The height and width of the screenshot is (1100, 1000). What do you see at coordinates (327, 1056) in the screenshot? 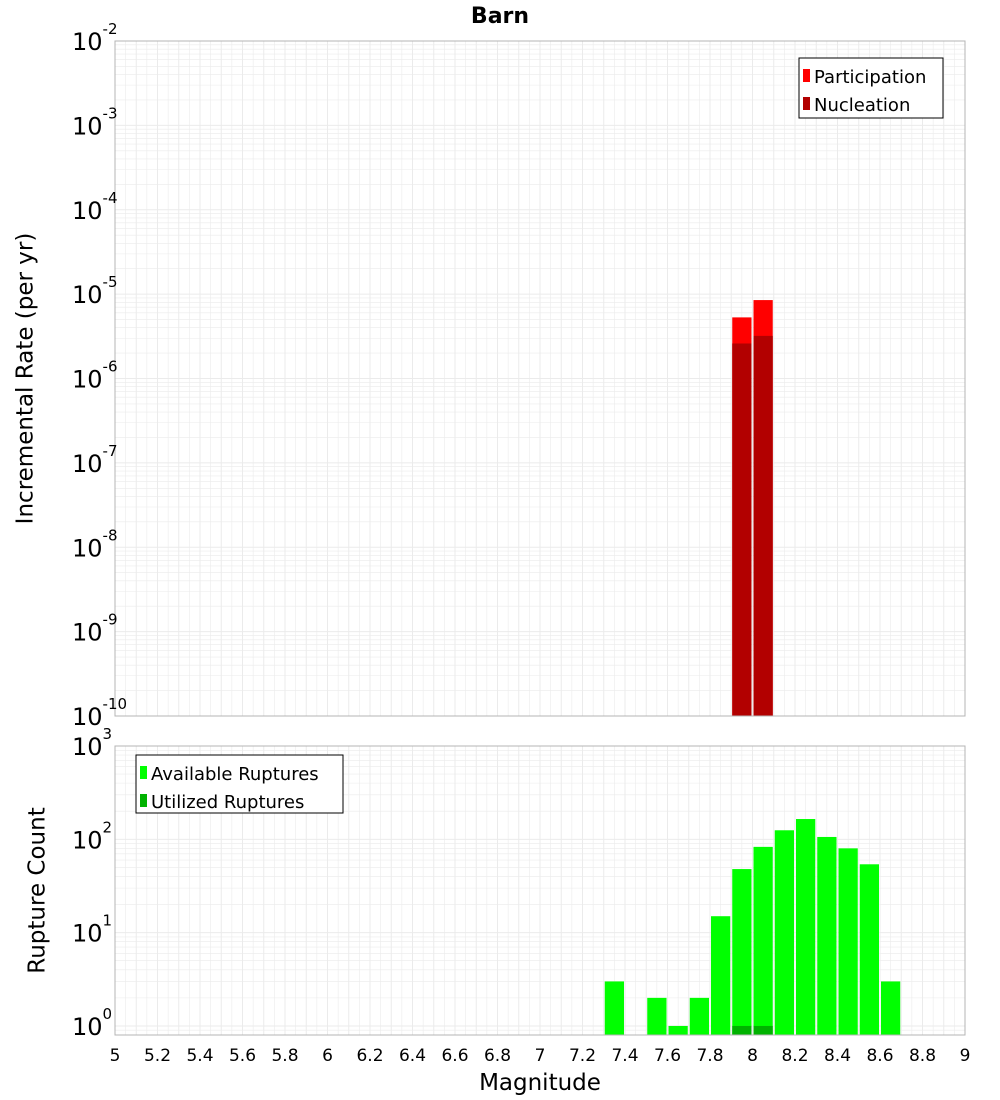
I see `x-tick-label: 6` at bounding box center [327, 1056].